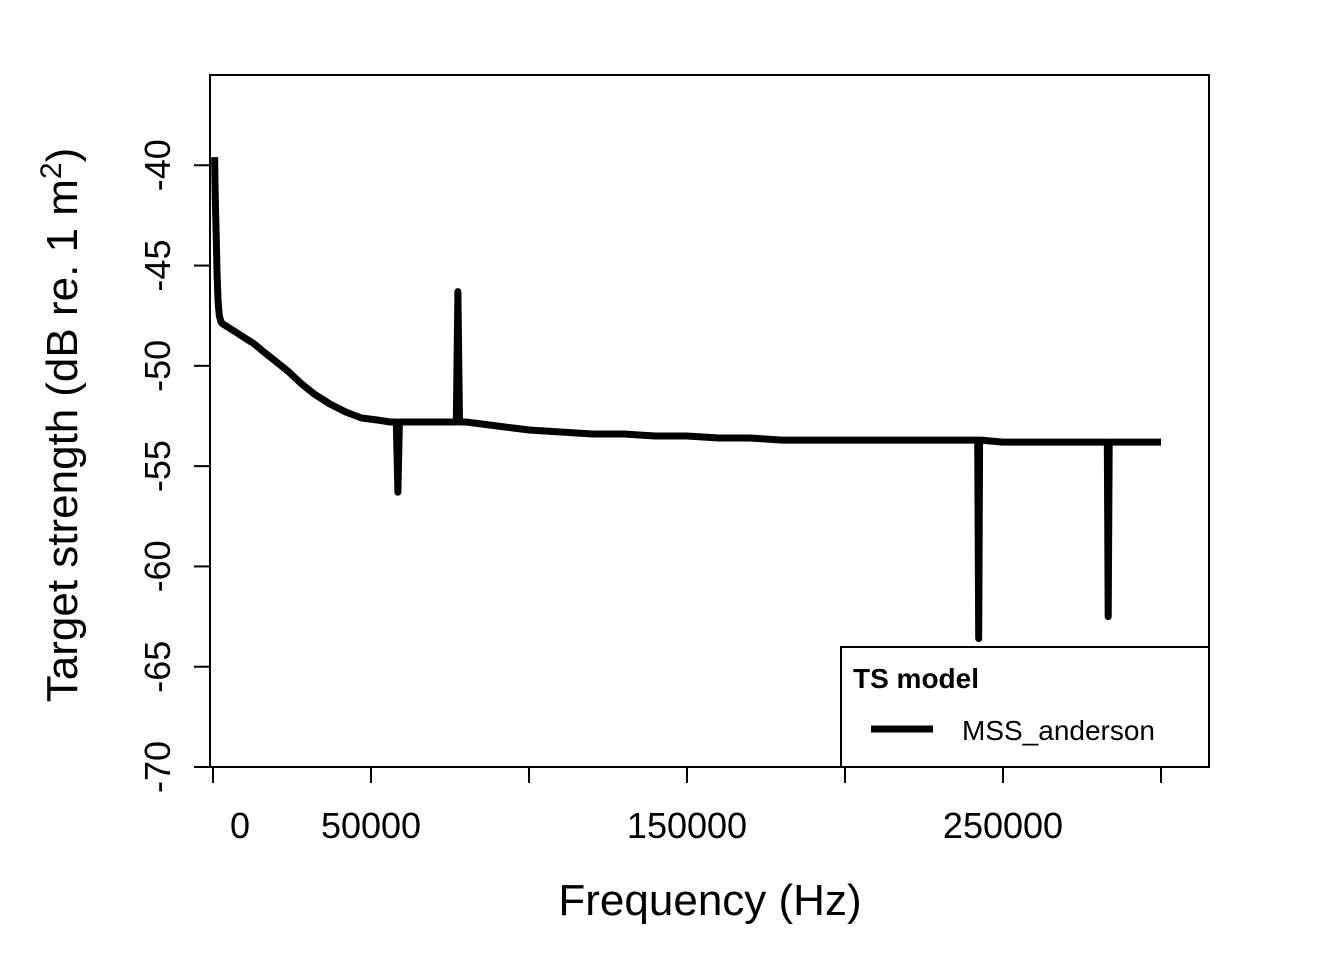  Describe the element at coordinates (157, 266) in the screenshot. I see `y-tick-label--45: -45` at that location.